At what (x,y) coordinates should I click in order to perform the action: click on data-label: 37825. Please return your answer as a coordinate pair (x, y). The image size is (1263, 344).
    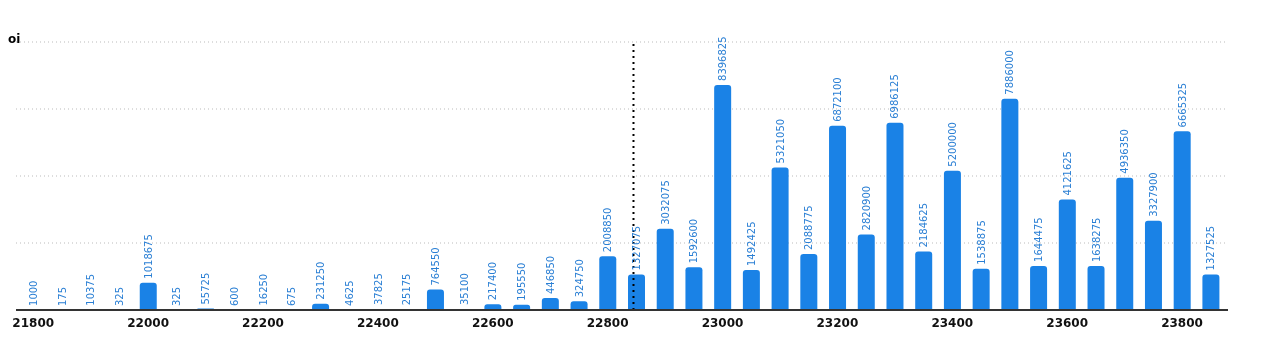
    Looking at the image, I should click on (378, 289).